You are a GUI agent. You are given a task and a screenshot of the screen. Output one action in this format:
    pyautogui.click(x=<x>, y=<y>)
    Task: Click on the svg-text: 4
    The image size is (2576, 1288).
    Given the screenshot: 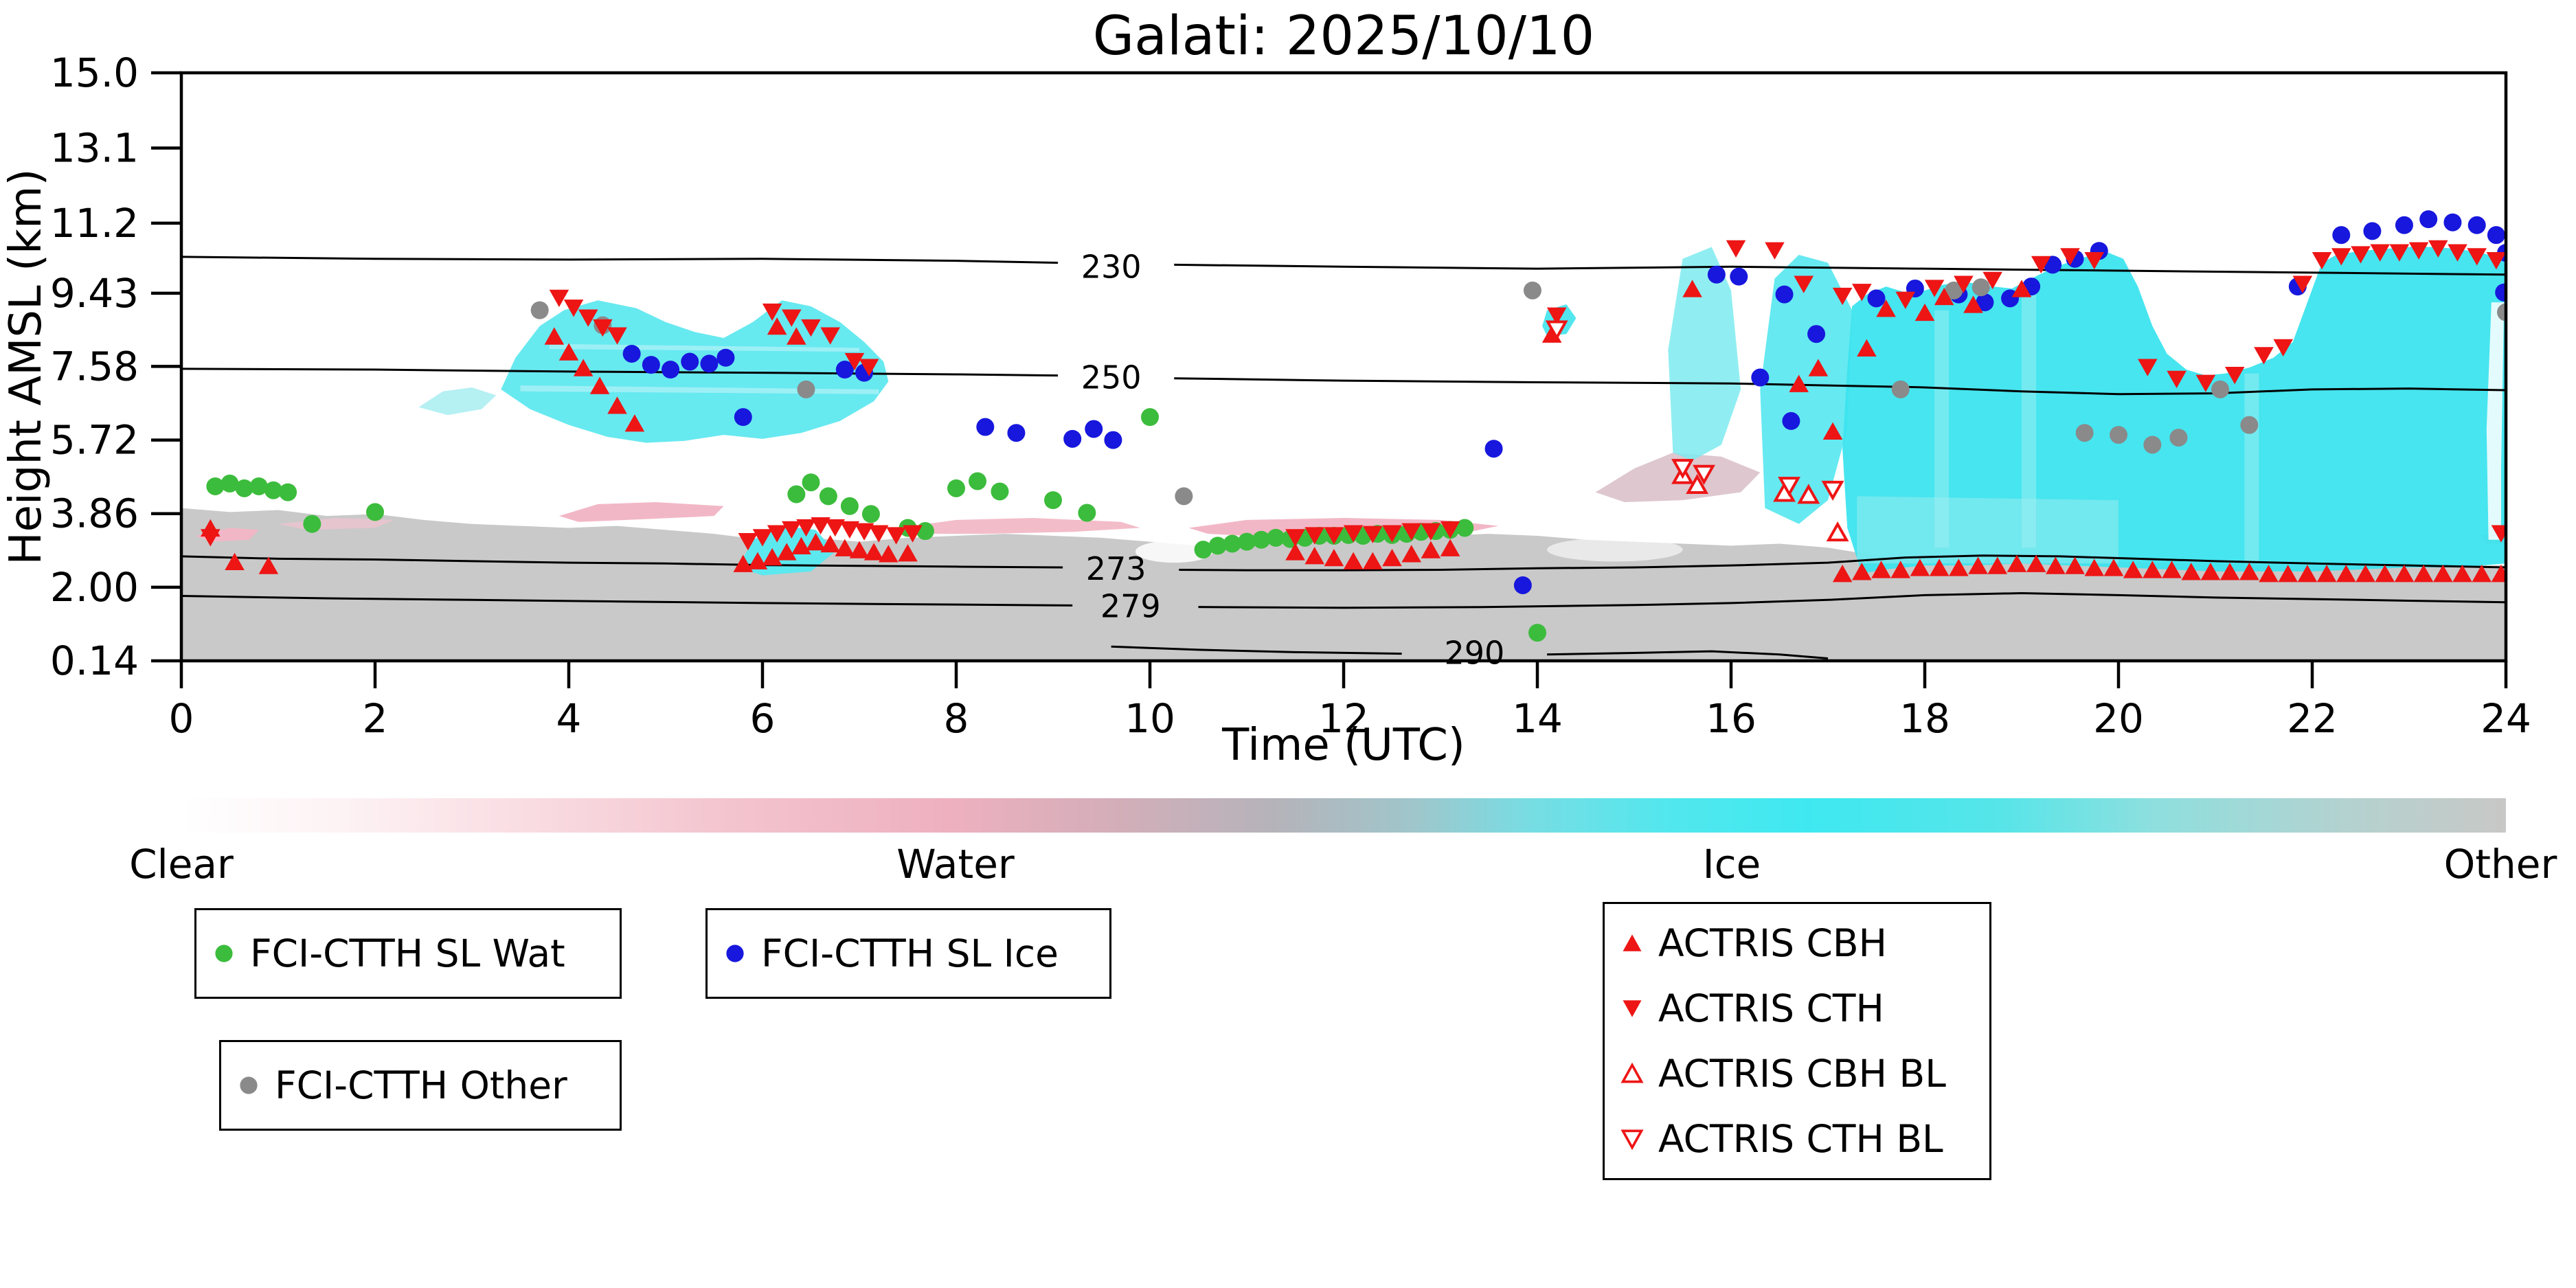 What is the action you would take?
    pyautogui.click(x=569, y=718)
    